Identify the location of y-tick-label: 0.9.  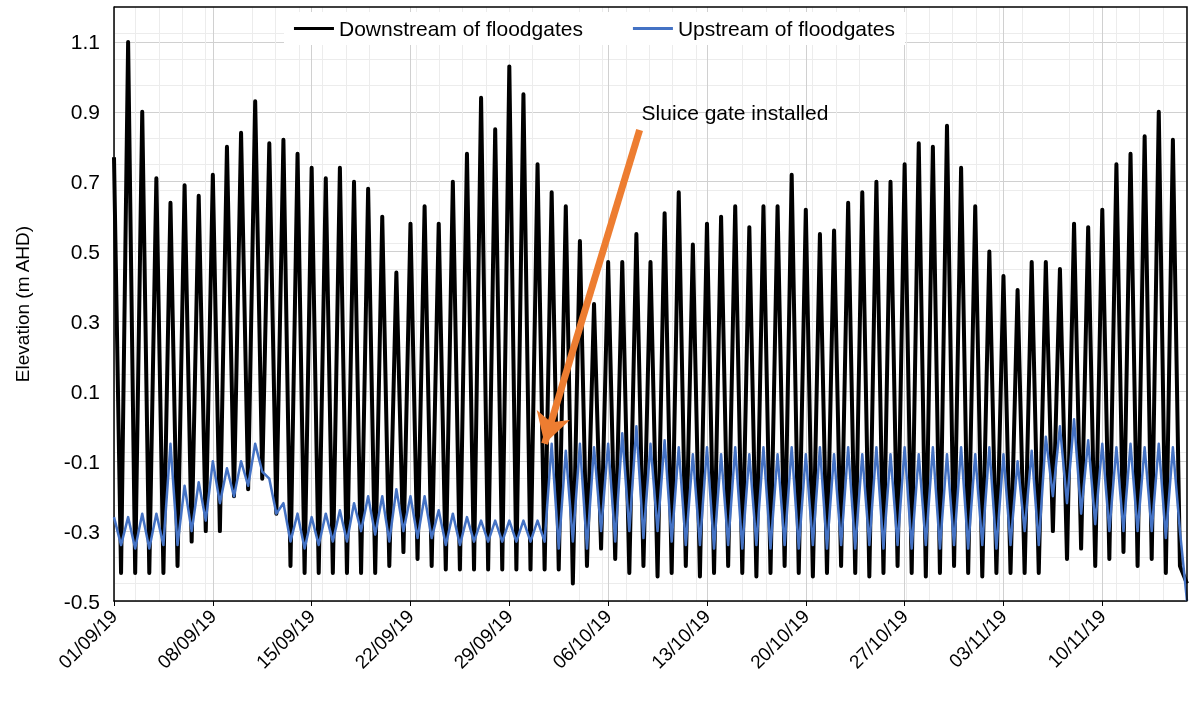
(85, 112).